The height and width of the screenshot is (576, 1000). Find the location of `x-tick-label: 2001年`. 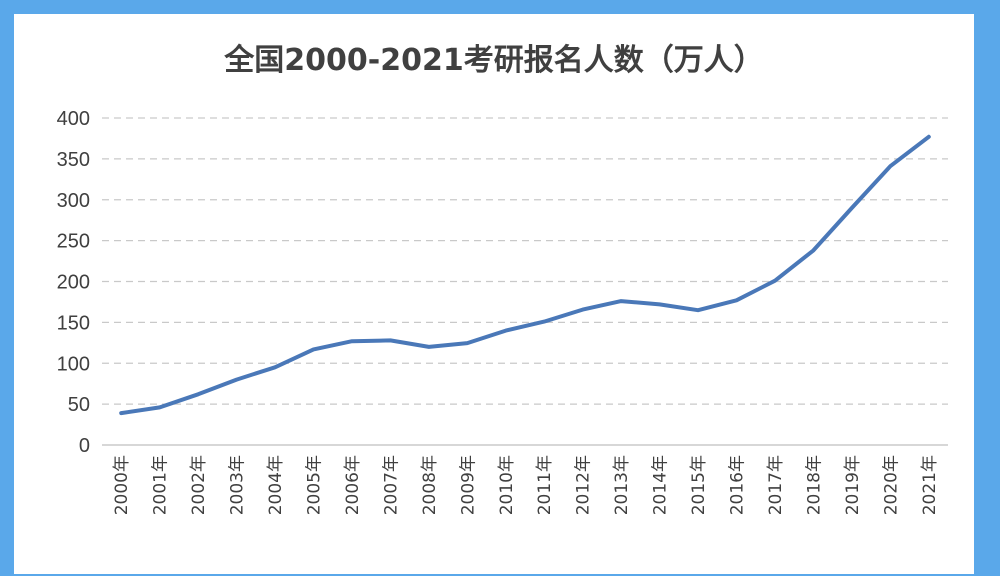

x-tick-label: 2001年 is located at coordinates (161, 485).